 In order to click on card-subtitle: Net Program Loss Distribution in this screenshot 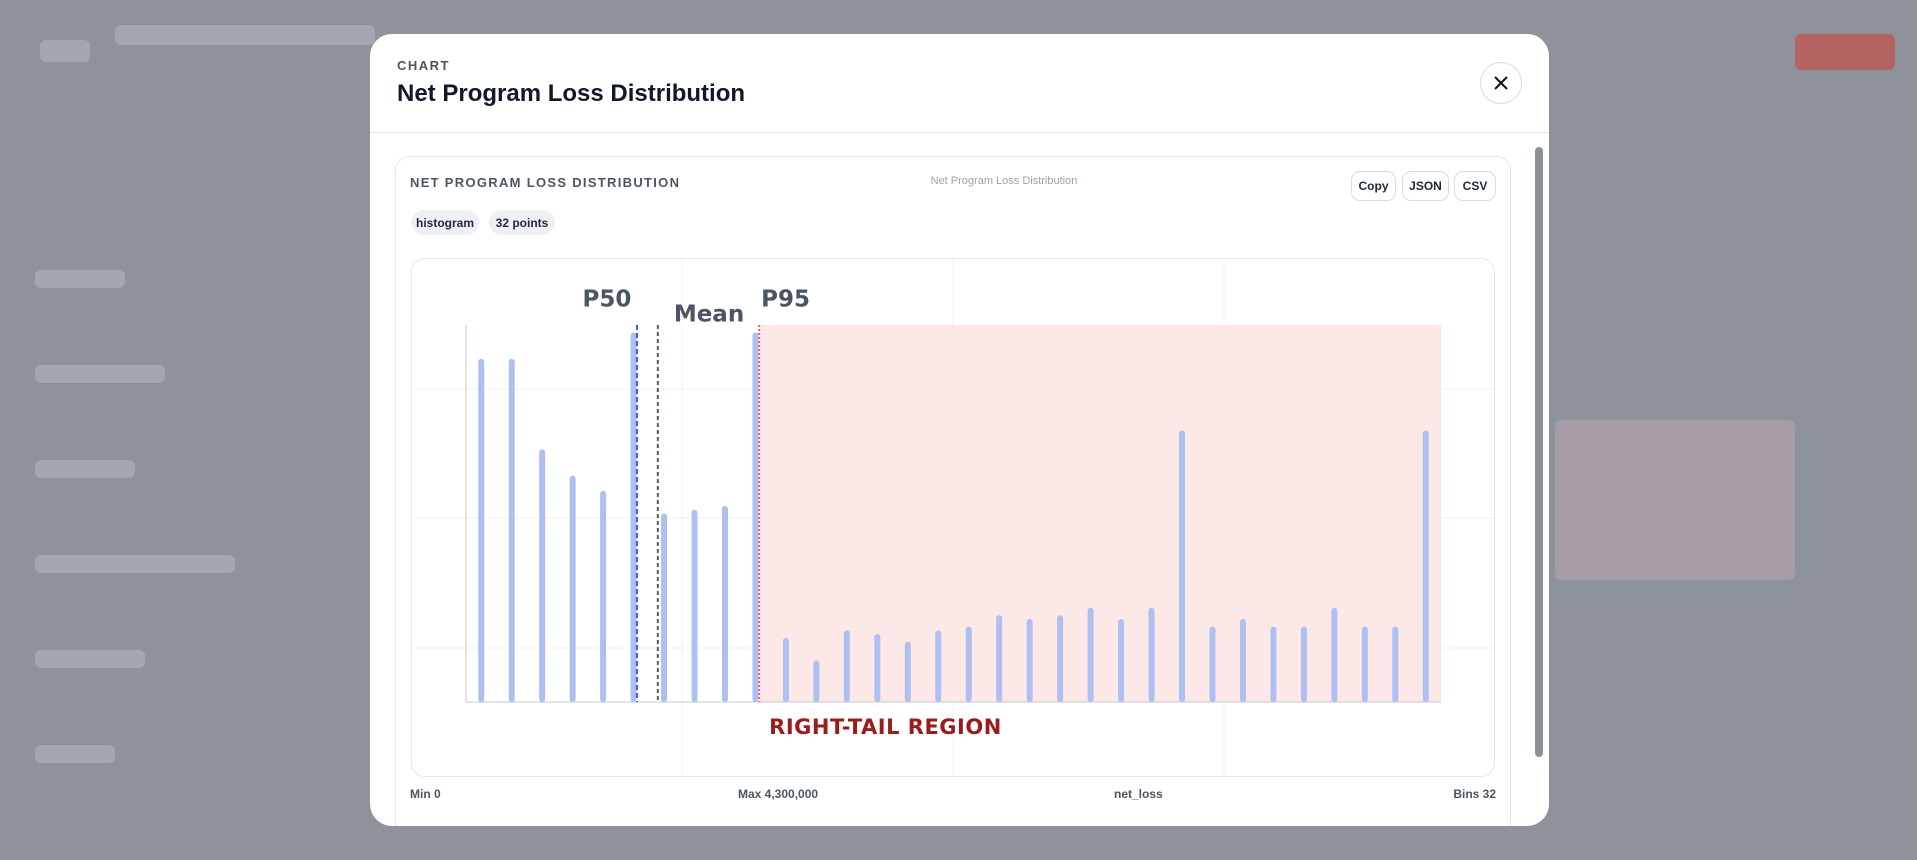, I will do `click(1004, 181)`.